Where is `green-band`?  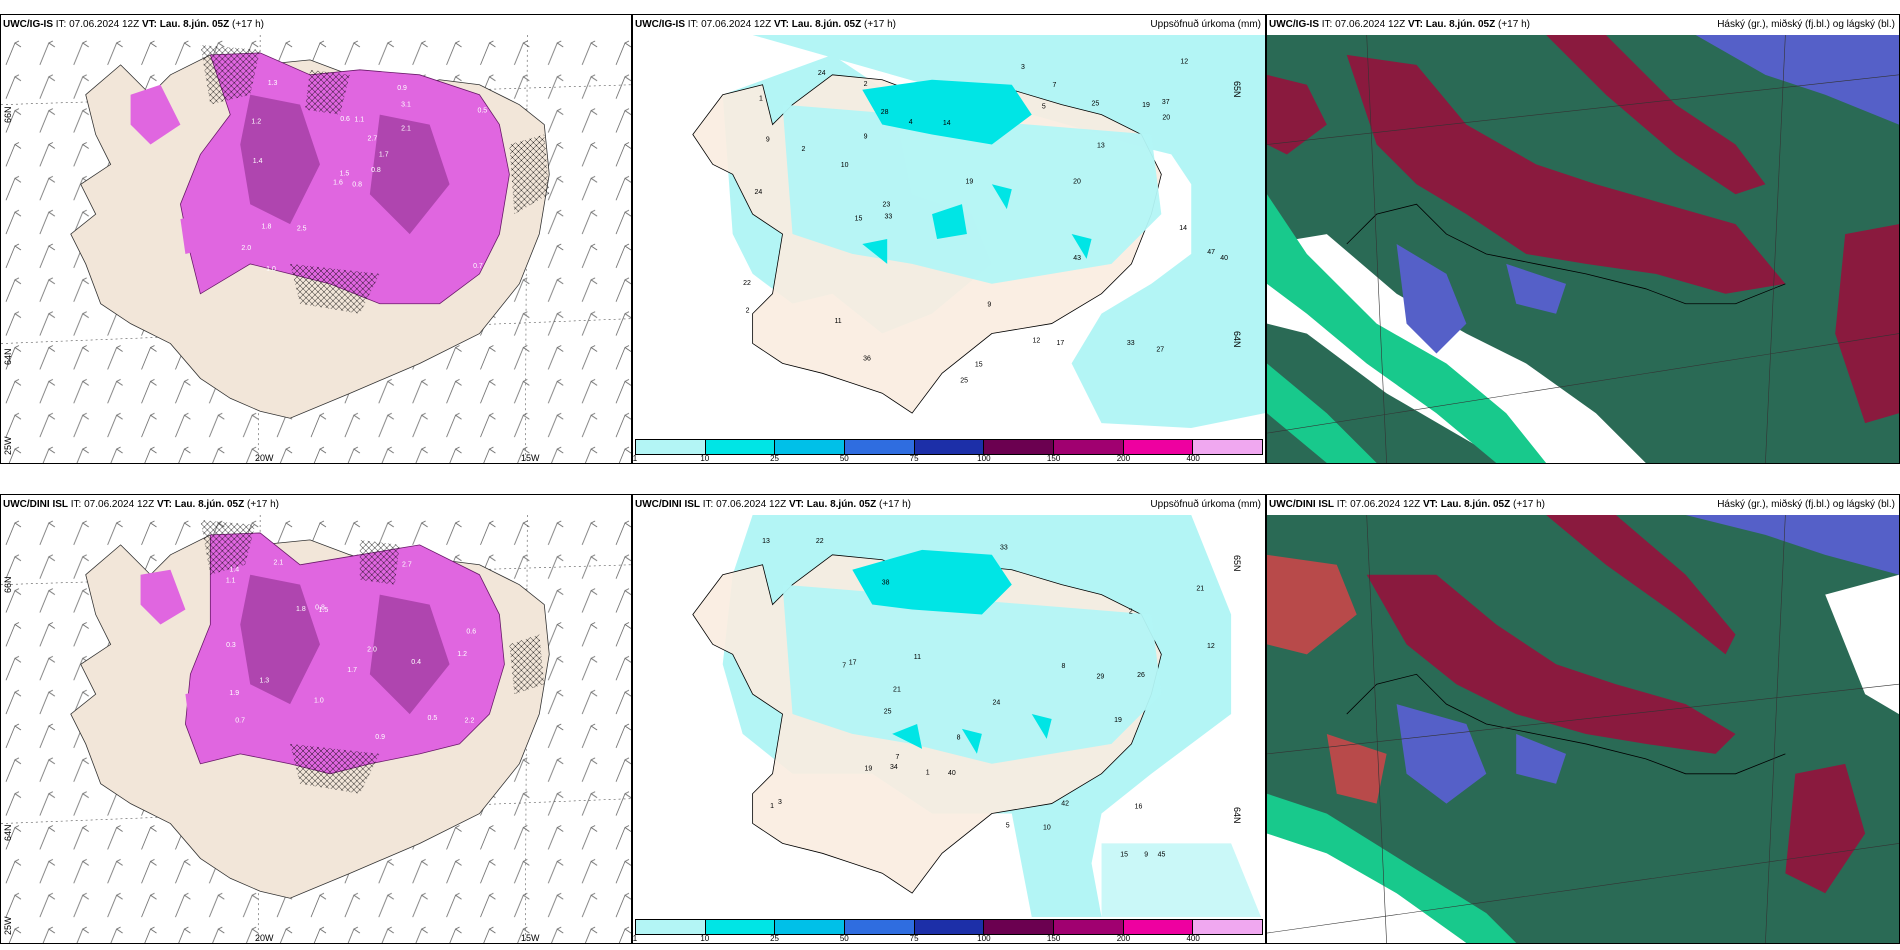 green-band is located at coordinates (1392, 868).